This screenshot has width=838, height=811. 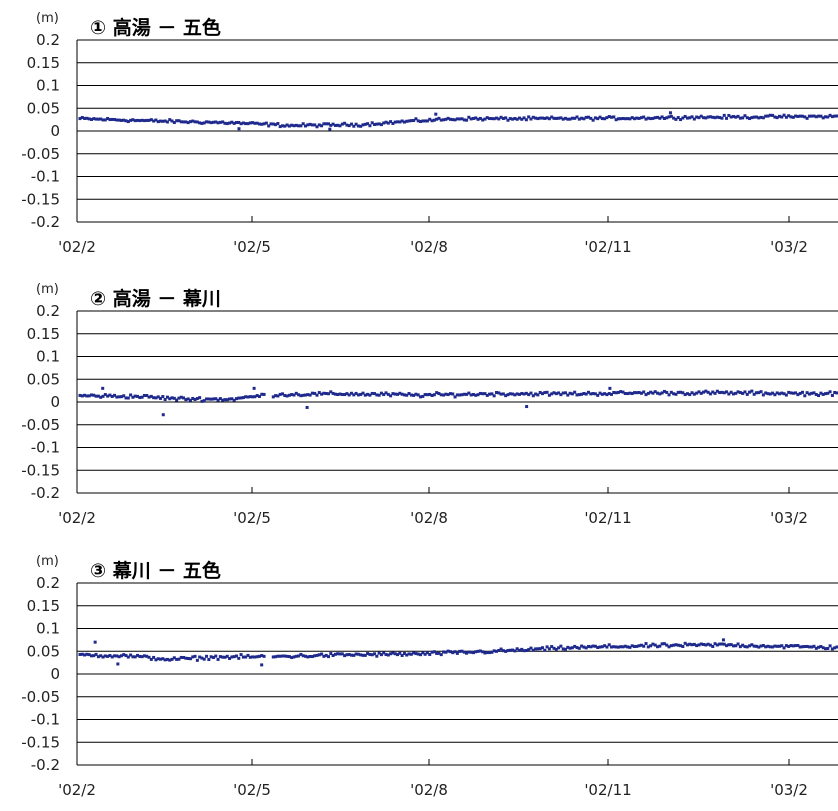 What do you see at coordinates (155, 27) in the screenshot?
I see `chart-title: ① 高湯 － 五色` at bounding box center [155, 27].